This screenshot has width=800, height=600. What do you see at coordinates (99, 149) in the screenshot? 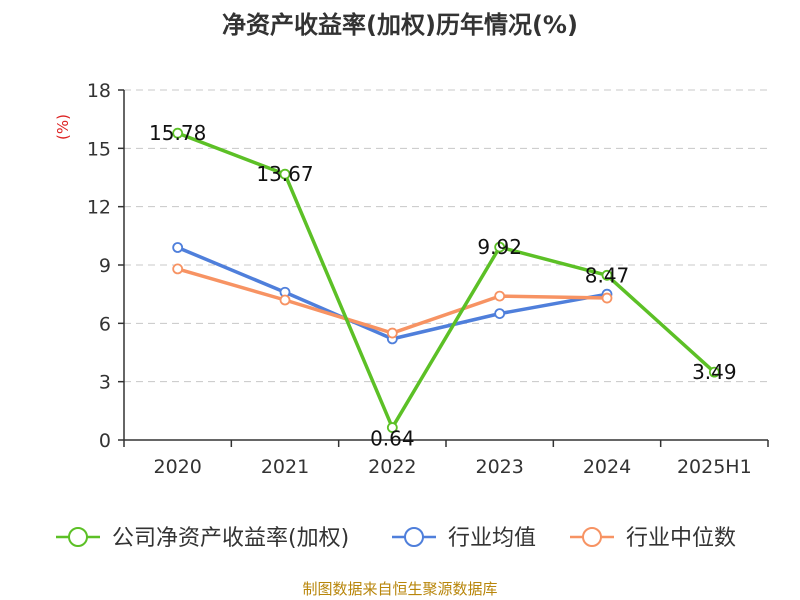
I see `y-tick-label: 15` at bounding box center [99, 149].